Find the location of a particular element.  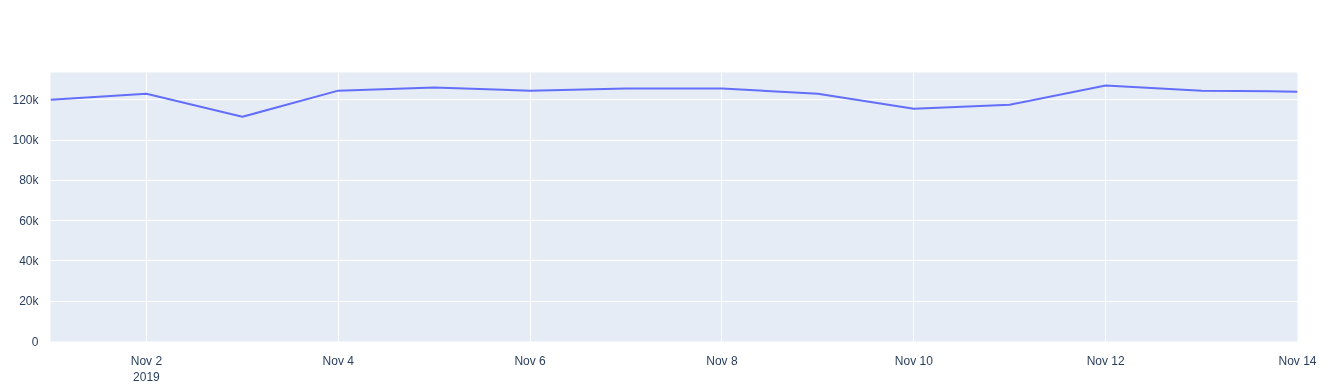

y-tick-label: 0 is located at coordinates (35, 341).